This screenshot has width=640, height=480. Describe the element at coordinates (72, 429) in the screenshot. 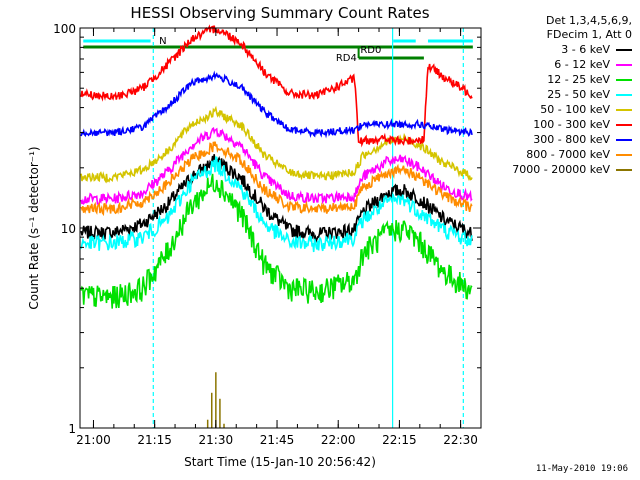

I see `y-tick-label: 1` at that location.